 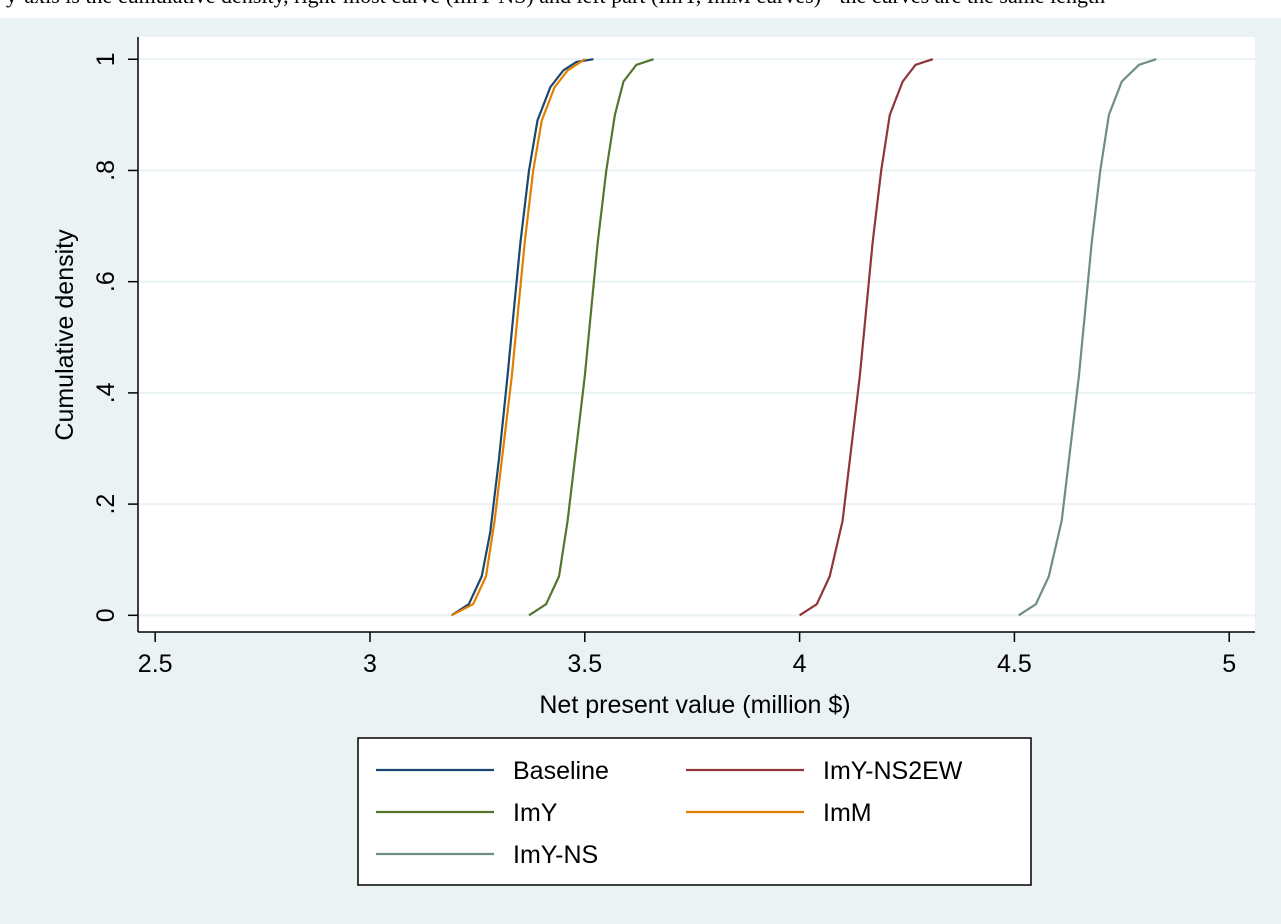 I want to click on x-tick-label-2: 3.5, so click(x=584, y=664).